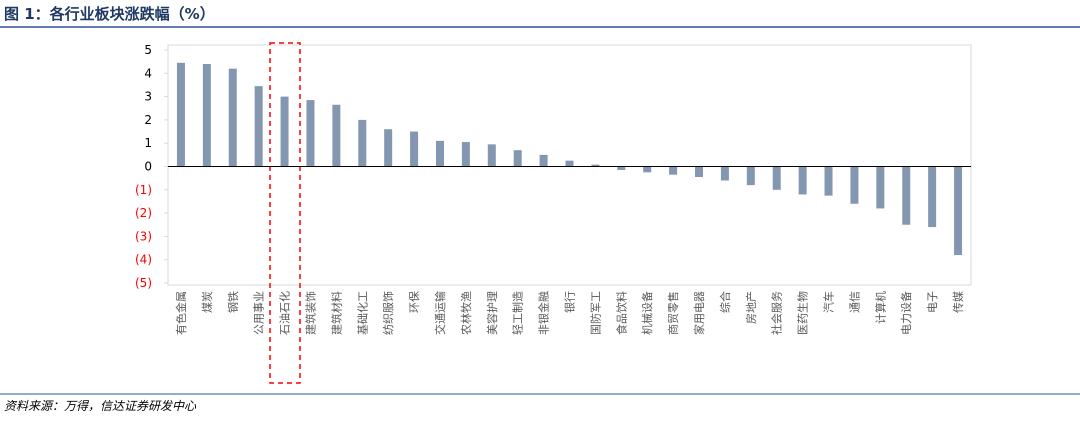  What do you see at coordinates (143, 190) in the screenshot?
I see `y-tick-label: (1)` at bounding box center [143, 190].